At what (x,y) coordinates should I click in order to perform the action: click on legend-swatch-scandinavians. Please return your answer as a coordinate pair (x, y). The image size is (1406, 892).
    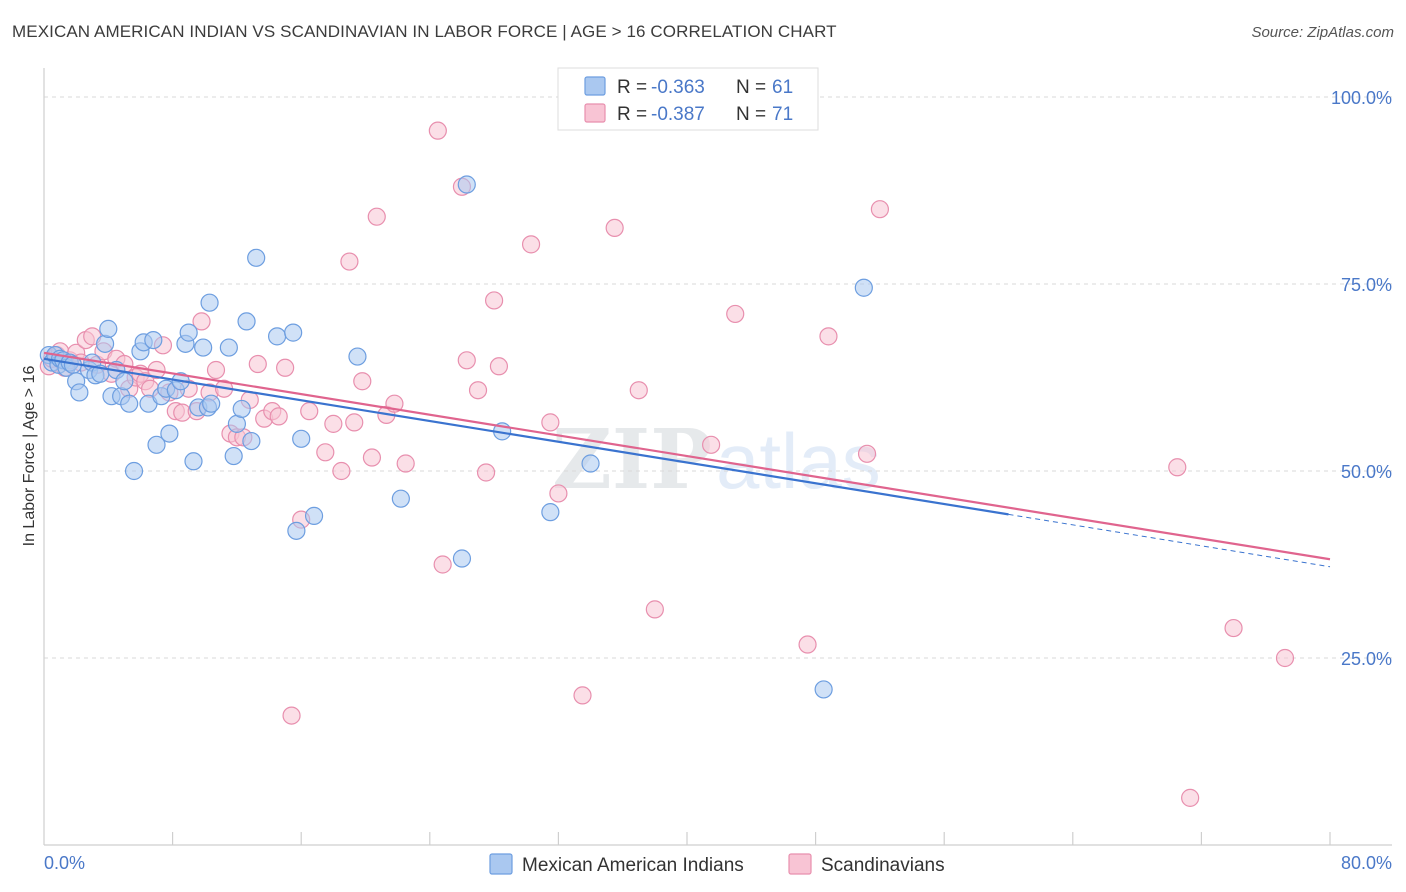
    Looking at the image, I should click on (595, 113).